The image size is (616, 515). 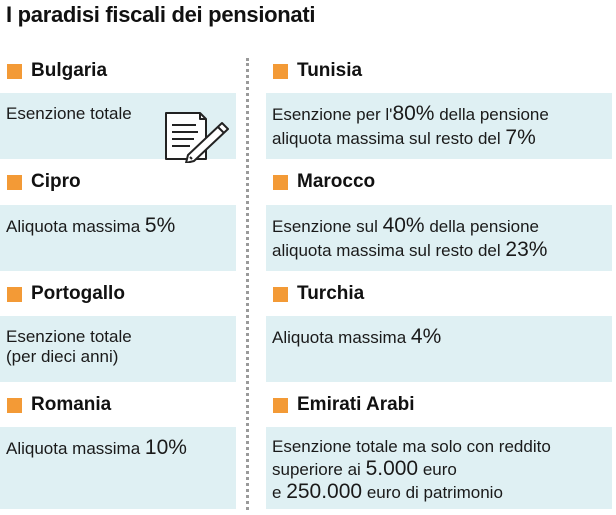 I want to click on country-header-bulgaria: Bulgaria, so click(x=118, y=71).